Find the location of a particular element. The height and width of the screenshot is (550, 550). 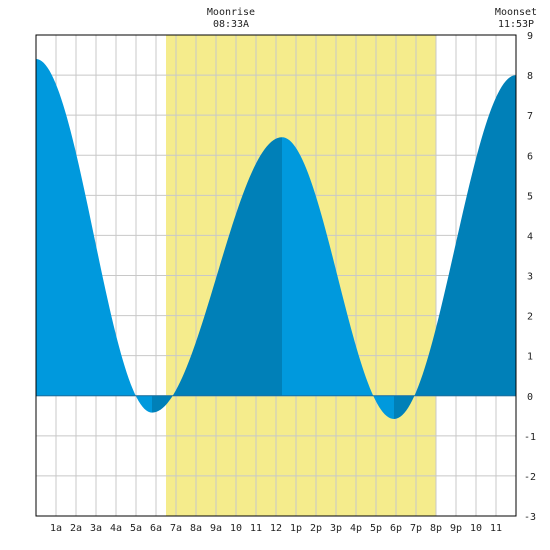

event-time: 08:33A is located at coordinates (231, 24).